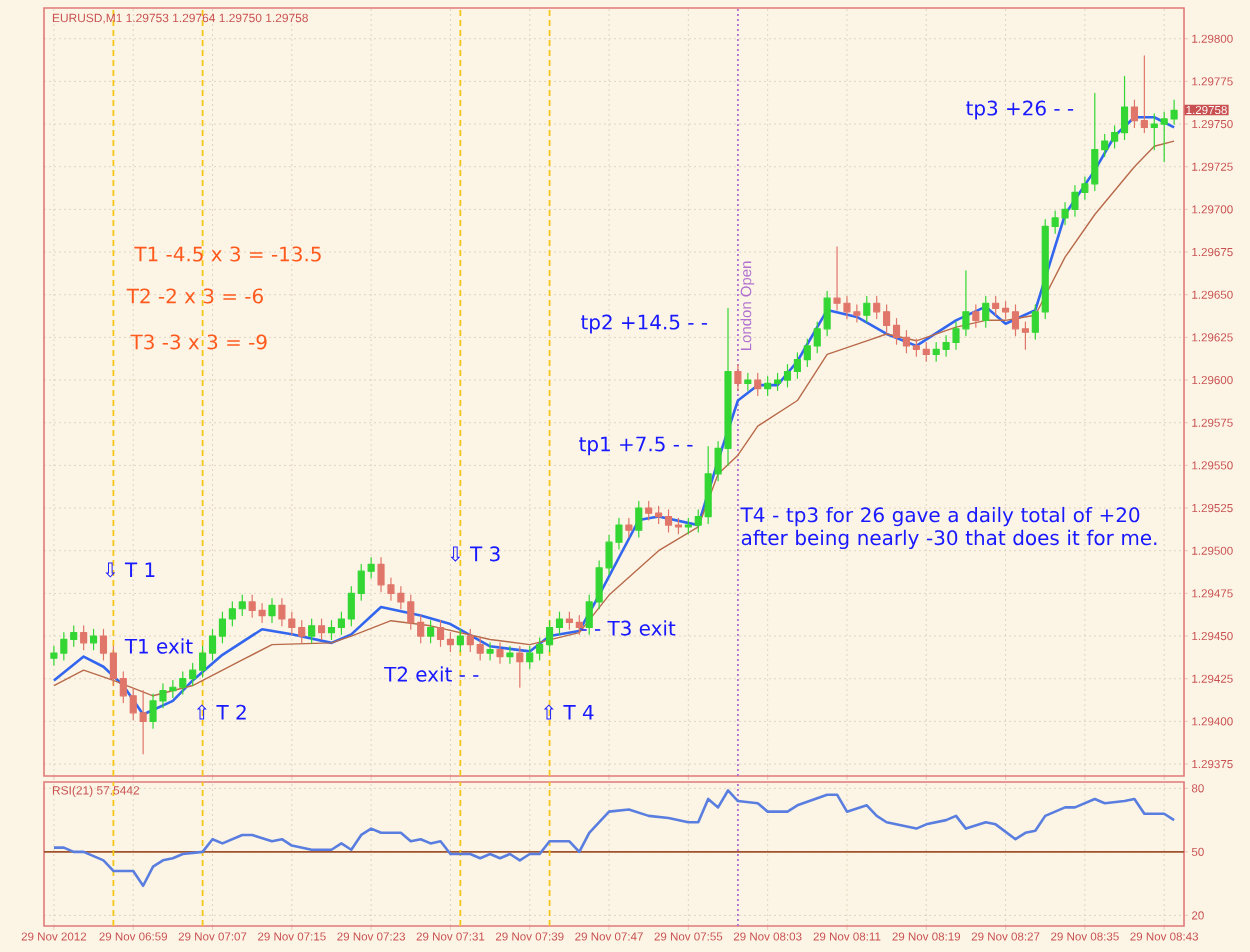 This screenshot has height=952, width=1250. Describe the element at coordinates (198, 342) in the screenshot. I see `annotation: T3 -3 x 3 = -9` at that location.